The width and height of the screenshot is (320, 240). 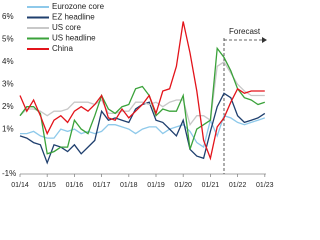 What do you see at coordinates (264, 40) in the screenshot?
I see `arrow-head` at bounding box center [264, 40].